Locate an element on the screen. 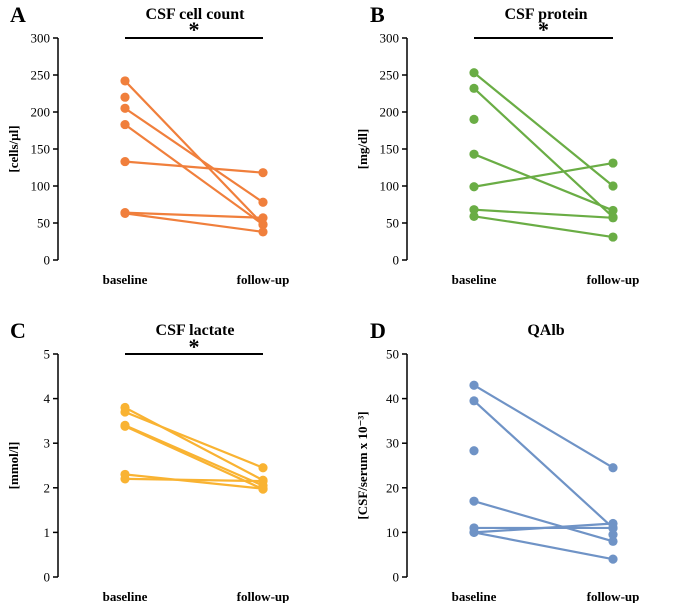 The image size is (685, 603). panel-letter: B is located at coordinates (377, 14).